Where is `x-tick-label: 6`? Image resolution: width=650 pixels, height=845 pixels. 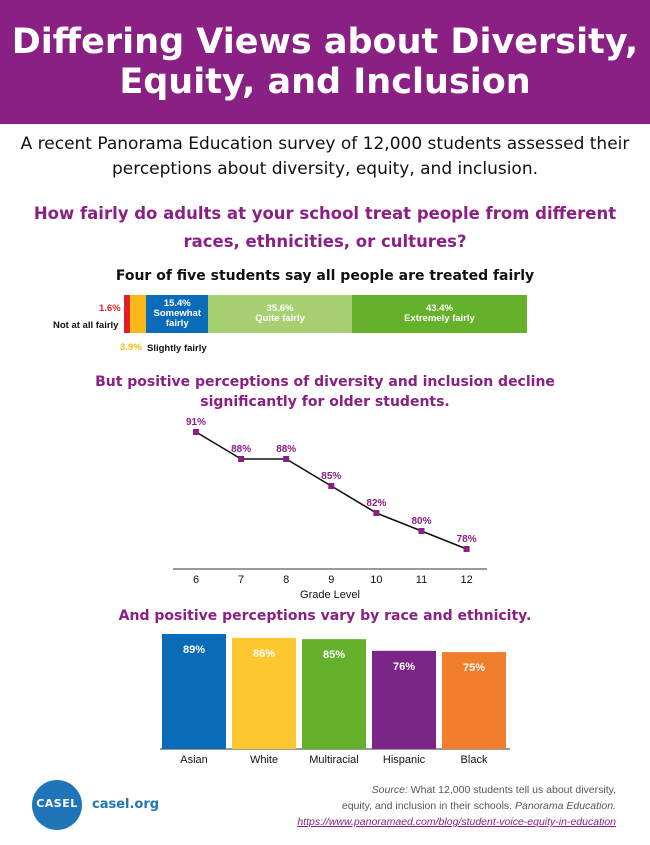
x-tick-label: 6 is located at coordinates (196, 580).